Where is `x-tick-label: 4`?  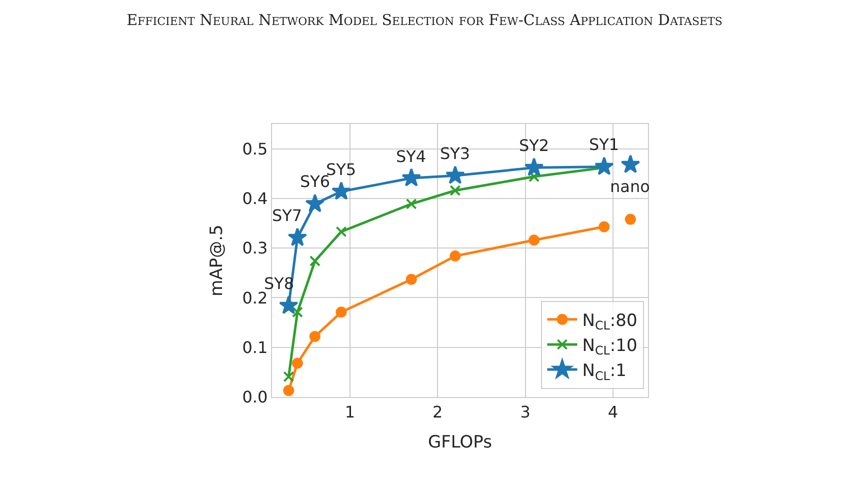 x-tick-label: 4 is located at coordinates (613, 412).